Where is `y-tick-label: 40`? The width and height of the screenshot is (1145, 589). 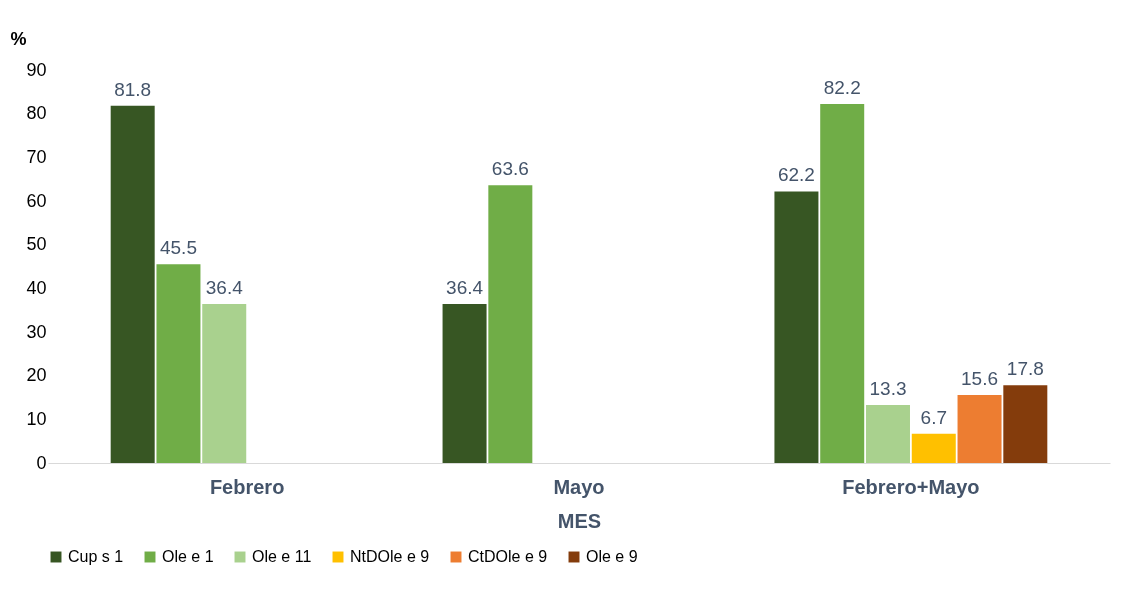 y-tick-label: 40 is located at coordinates (36, 287).